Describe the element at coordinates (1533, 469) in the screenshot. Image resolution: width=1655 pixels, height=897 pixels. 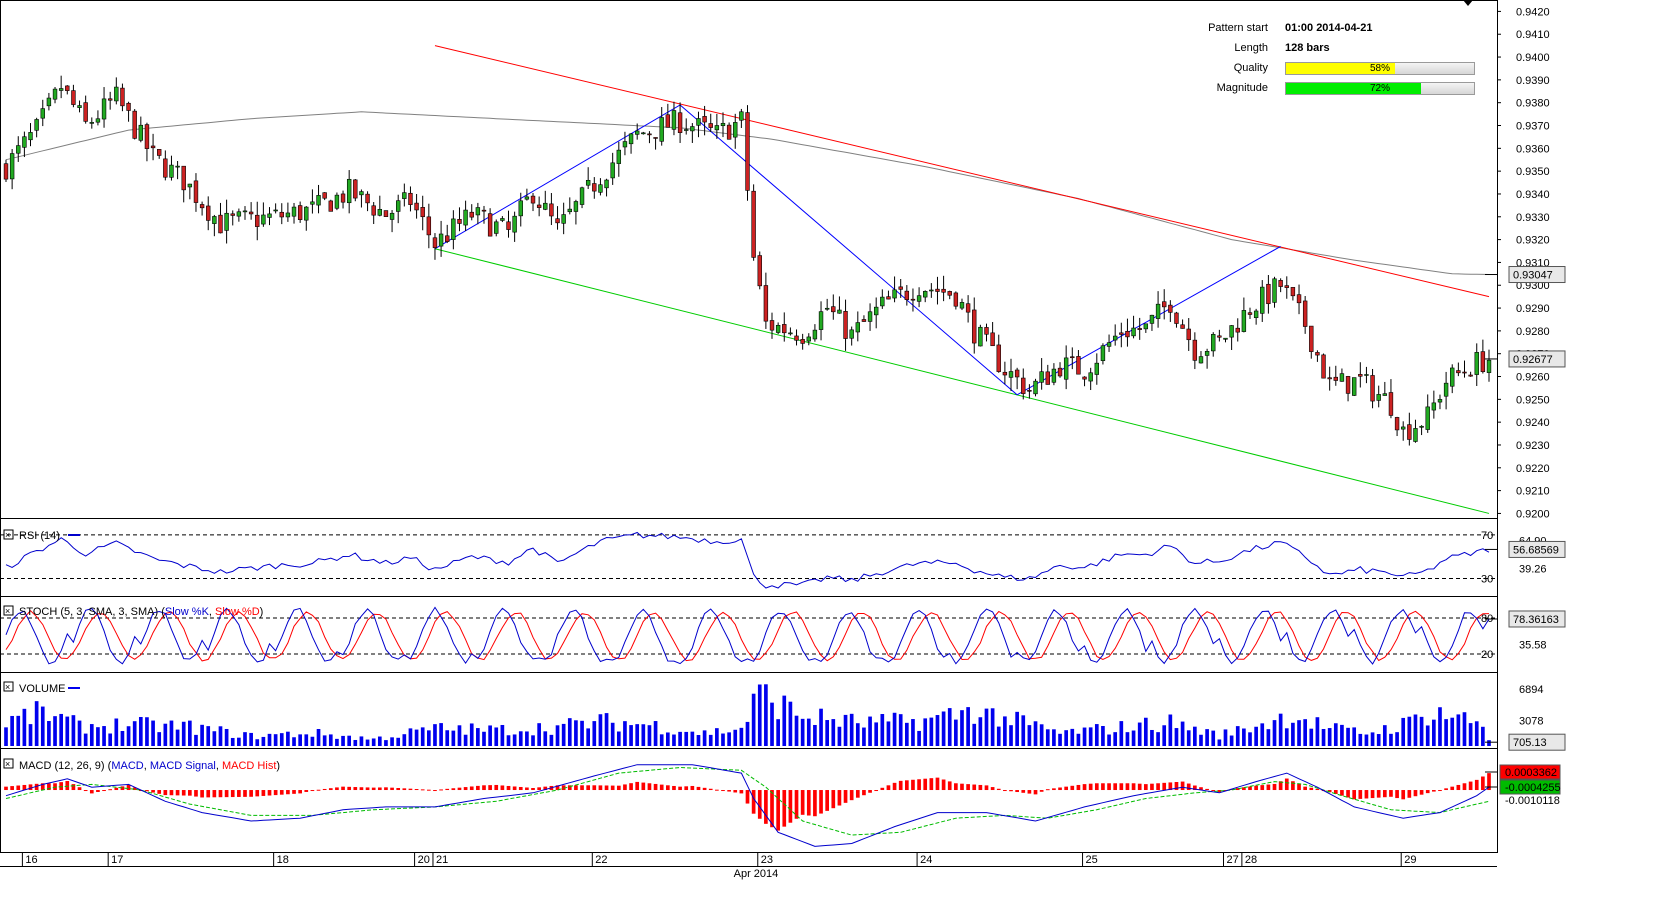
I see `price-tick-label: 0.9220` at that location.